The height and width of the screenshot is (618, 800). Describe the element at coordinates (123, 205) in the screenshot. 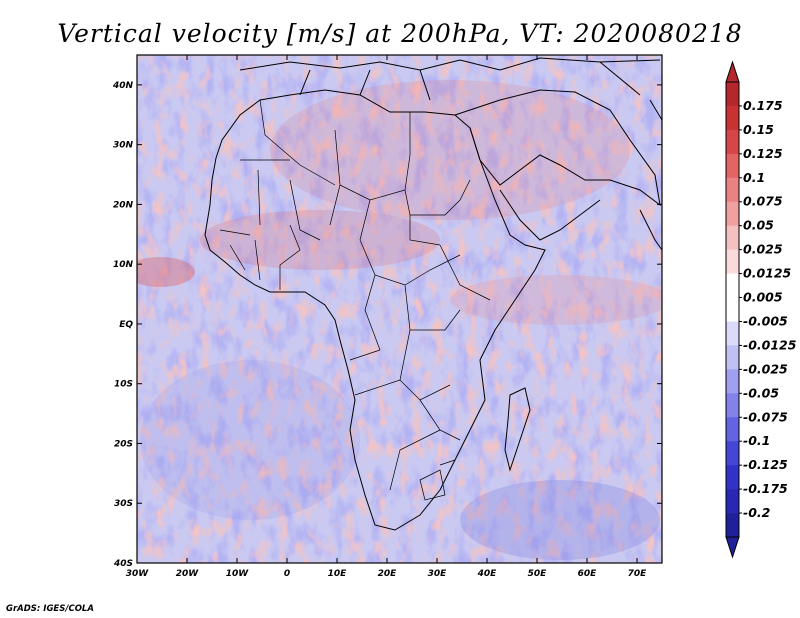

I see `y-tick-label: 20N` at that location.